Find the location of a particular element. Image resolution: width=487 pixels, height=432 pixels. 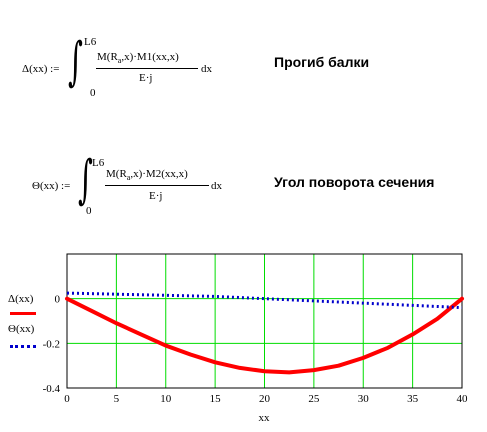

formula1-caption: Прогиб балки is located at coordinates (322, 62).